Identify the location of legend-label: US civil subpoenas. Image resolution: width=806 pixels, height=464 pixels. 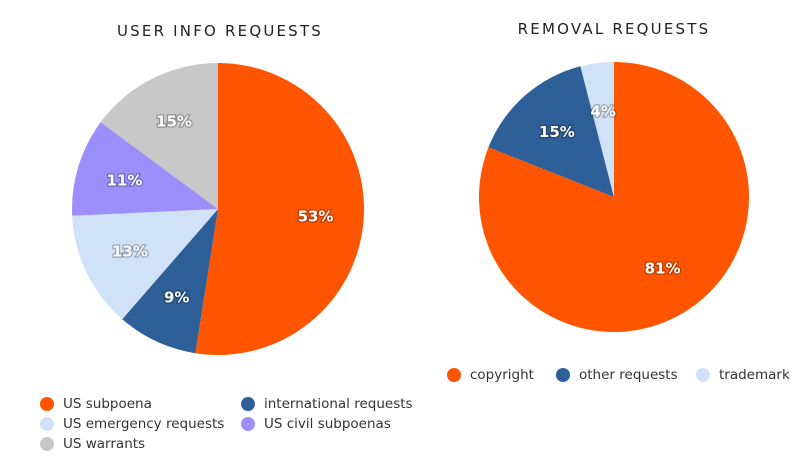
(327, 424).